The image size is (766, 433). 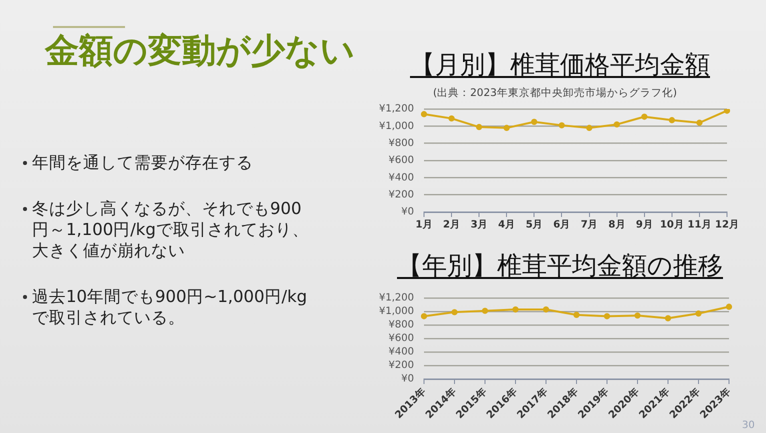 What do you see at coordinates (699, 225) in the screenshot?
I see `x-tick-label: 11月` at bounding box center [699, 225].